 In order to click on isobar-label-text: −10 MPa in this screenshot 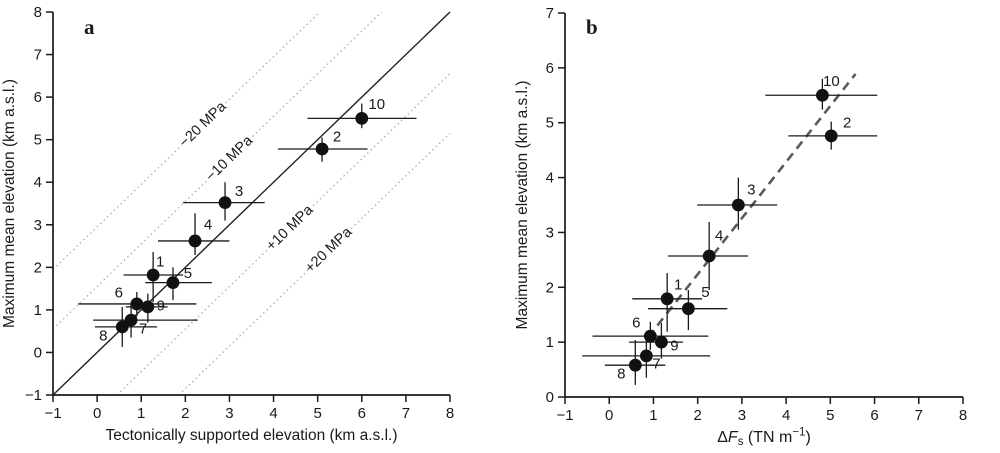, I will do `click(230, 158)`.